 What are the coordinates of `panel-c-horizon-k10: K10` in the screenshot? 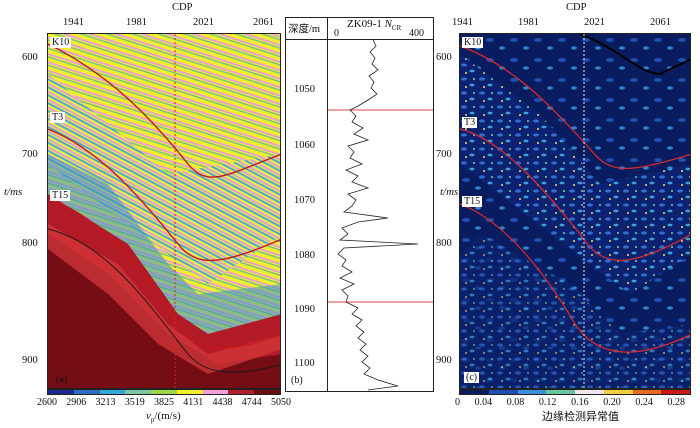 It's located at (473, 42).